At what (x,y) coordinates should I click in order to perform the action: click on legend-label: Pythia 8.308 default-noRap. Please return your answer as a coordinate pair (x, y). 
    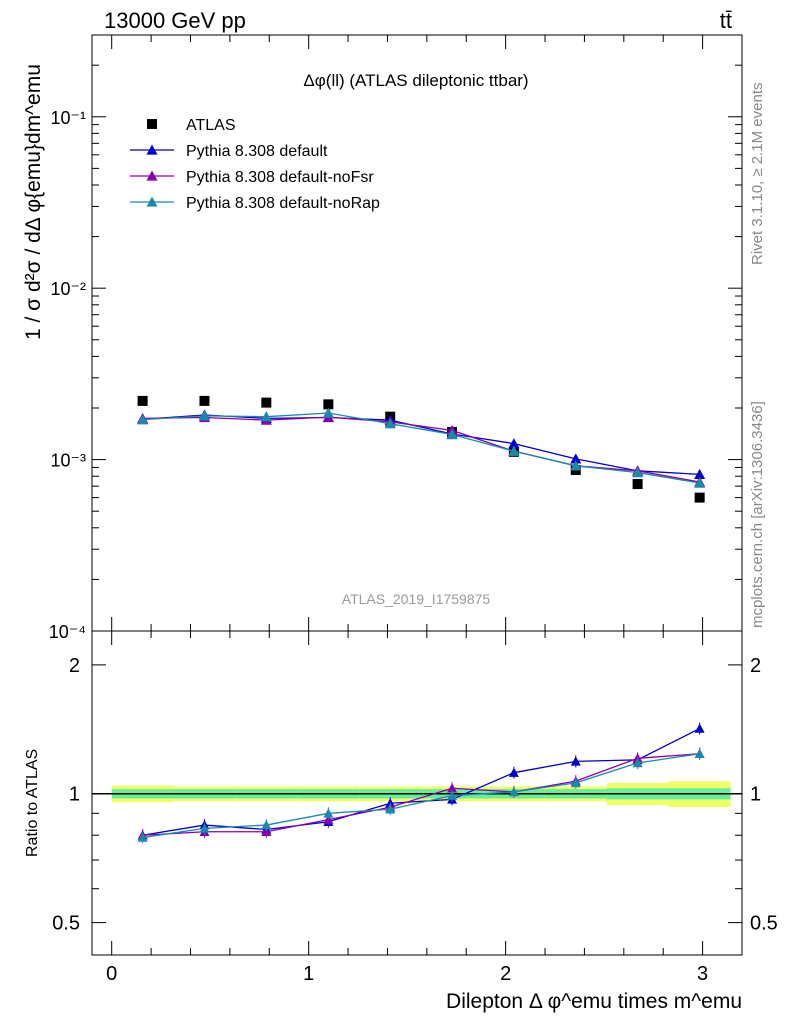
    Looking at the image, I should click on (283, 203).